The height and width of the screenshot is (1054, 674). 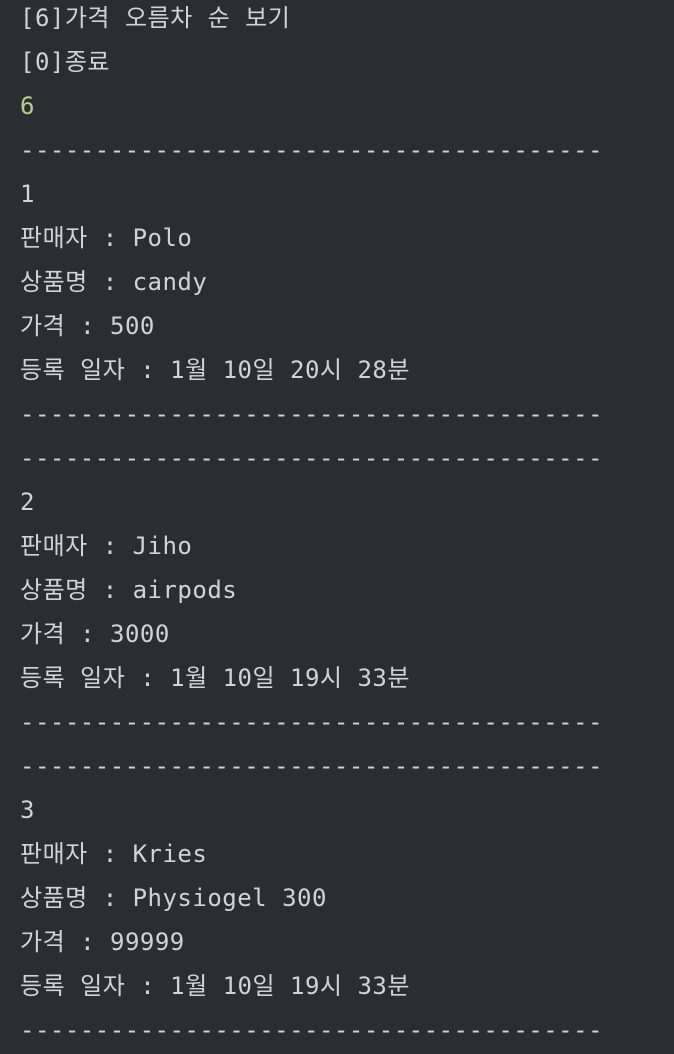 What do you see at coordinates (129, 590) in the screenshot?
I see `item-product: 상품명 : airpods` at bounding box center [129, 590].